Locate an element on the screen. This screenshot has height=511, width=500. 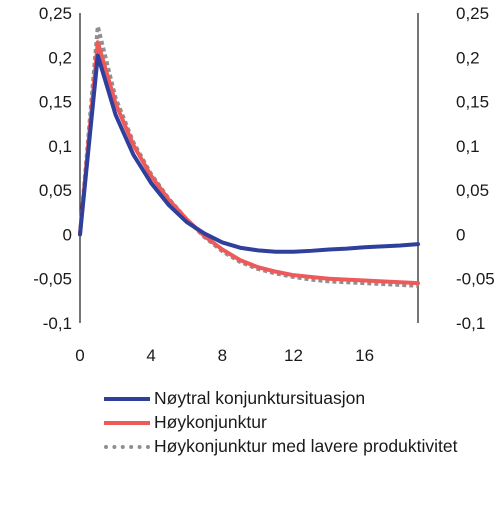
x-tick-label: 0 is located at coordinates (79, 355).